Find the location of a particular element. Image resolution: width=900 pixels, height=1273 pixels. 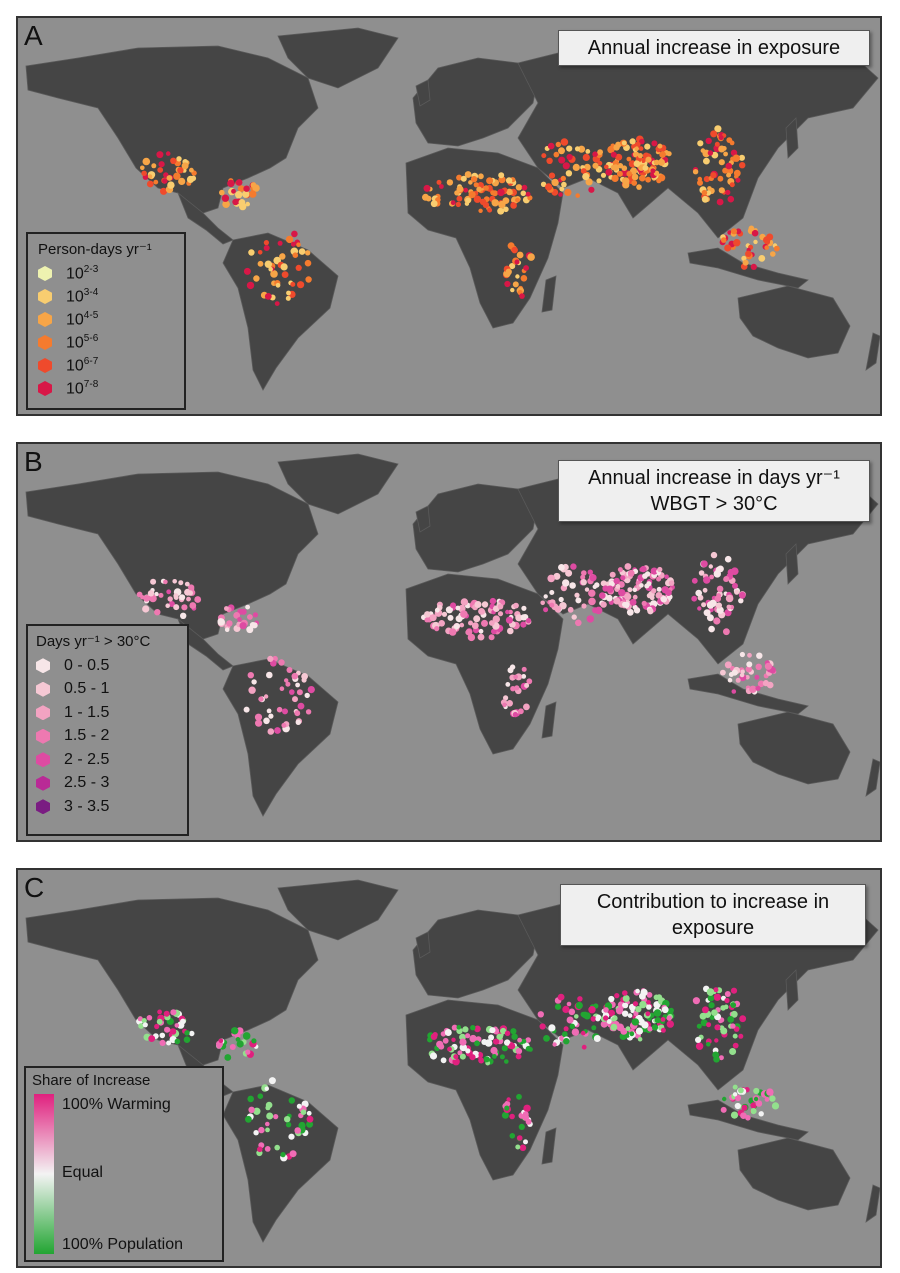

legend-item: 3 - 3.5 is located at coordinates (107, 807).